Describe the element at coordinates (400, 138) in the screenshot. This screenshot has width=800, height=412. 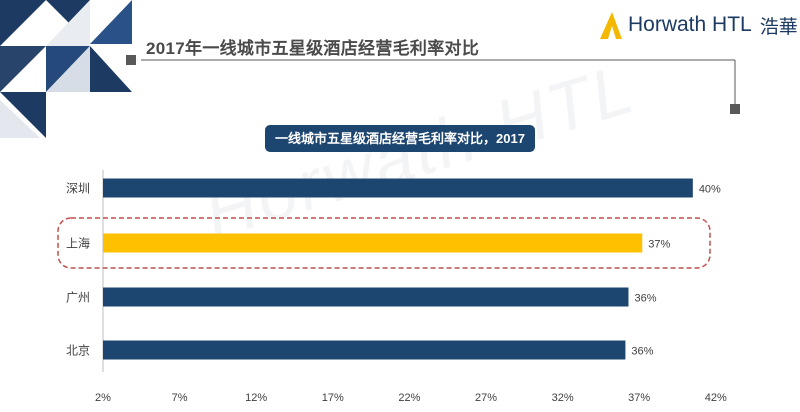
I see `chart-title: 一线城市五星级酒店经营毛利率对比，2017` at that location.